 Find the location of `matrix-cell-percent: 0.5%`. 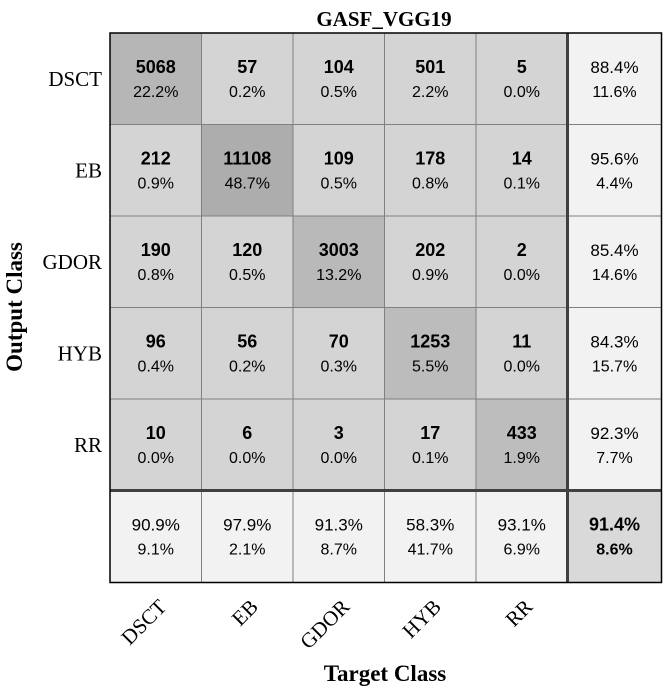

matrix-cell-percent: 0.5% is located at coordinates (339, 92).